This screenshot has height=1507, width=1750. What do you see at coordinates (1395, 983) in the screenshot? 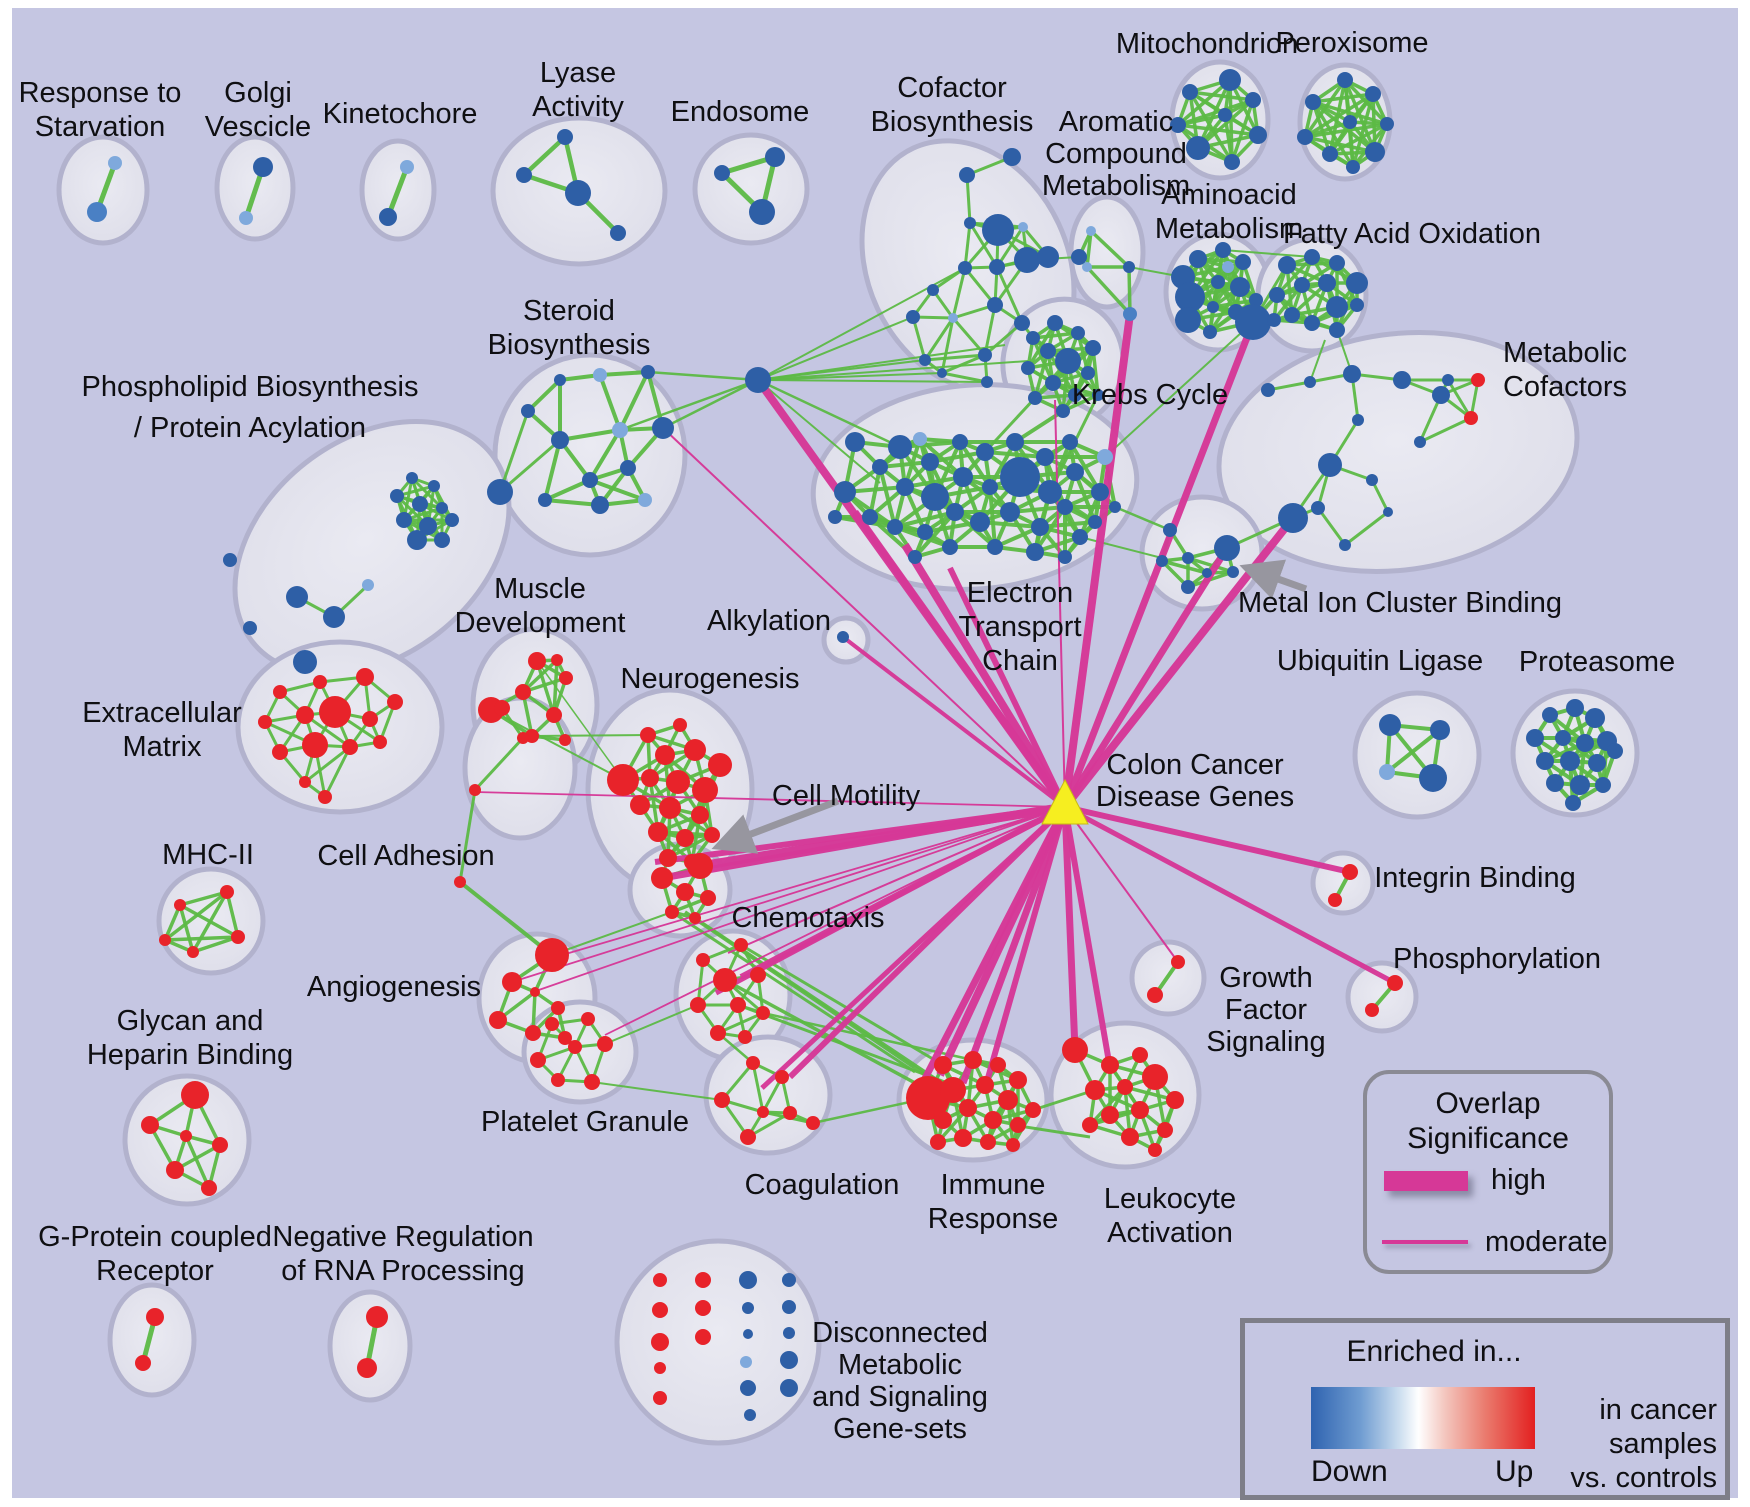
I see `node-phosphorylation` at bounding box center [1395, 983].